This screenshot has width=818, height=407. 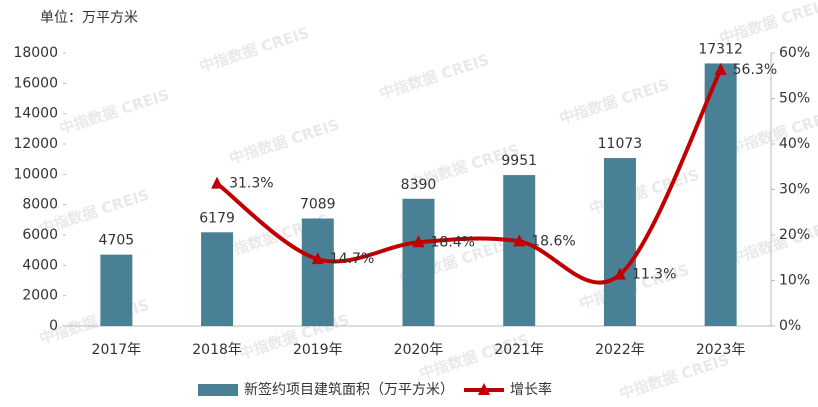 What do you see at coordinates (53, 326) in the screenshot?
I see `y-tick-label: 0` at bounding box center [53, 326].